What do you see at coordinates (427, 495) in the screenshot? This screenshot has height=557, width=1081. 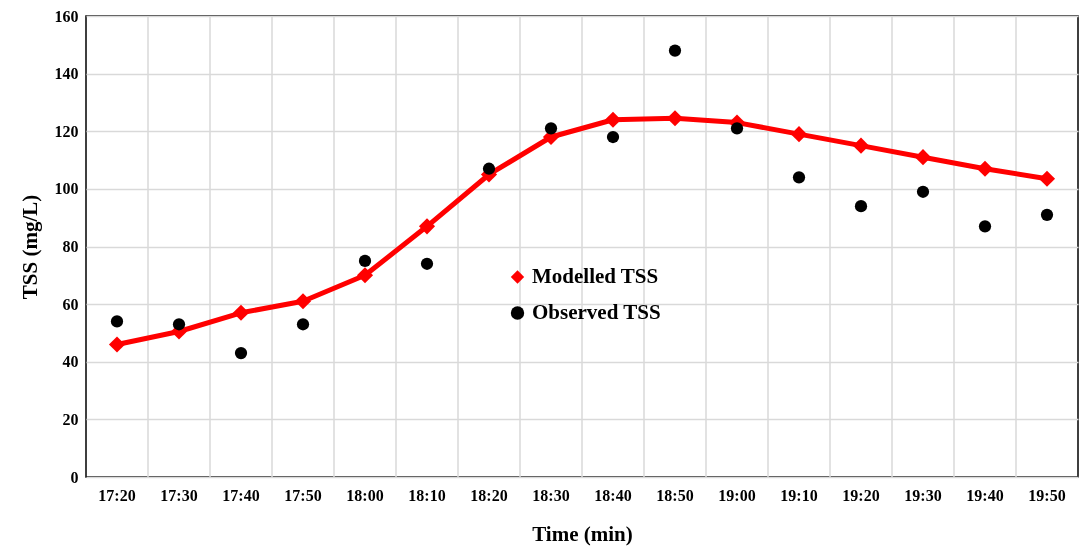 I see `x-tick-label: 18:10` at bounding box center [427, 495].